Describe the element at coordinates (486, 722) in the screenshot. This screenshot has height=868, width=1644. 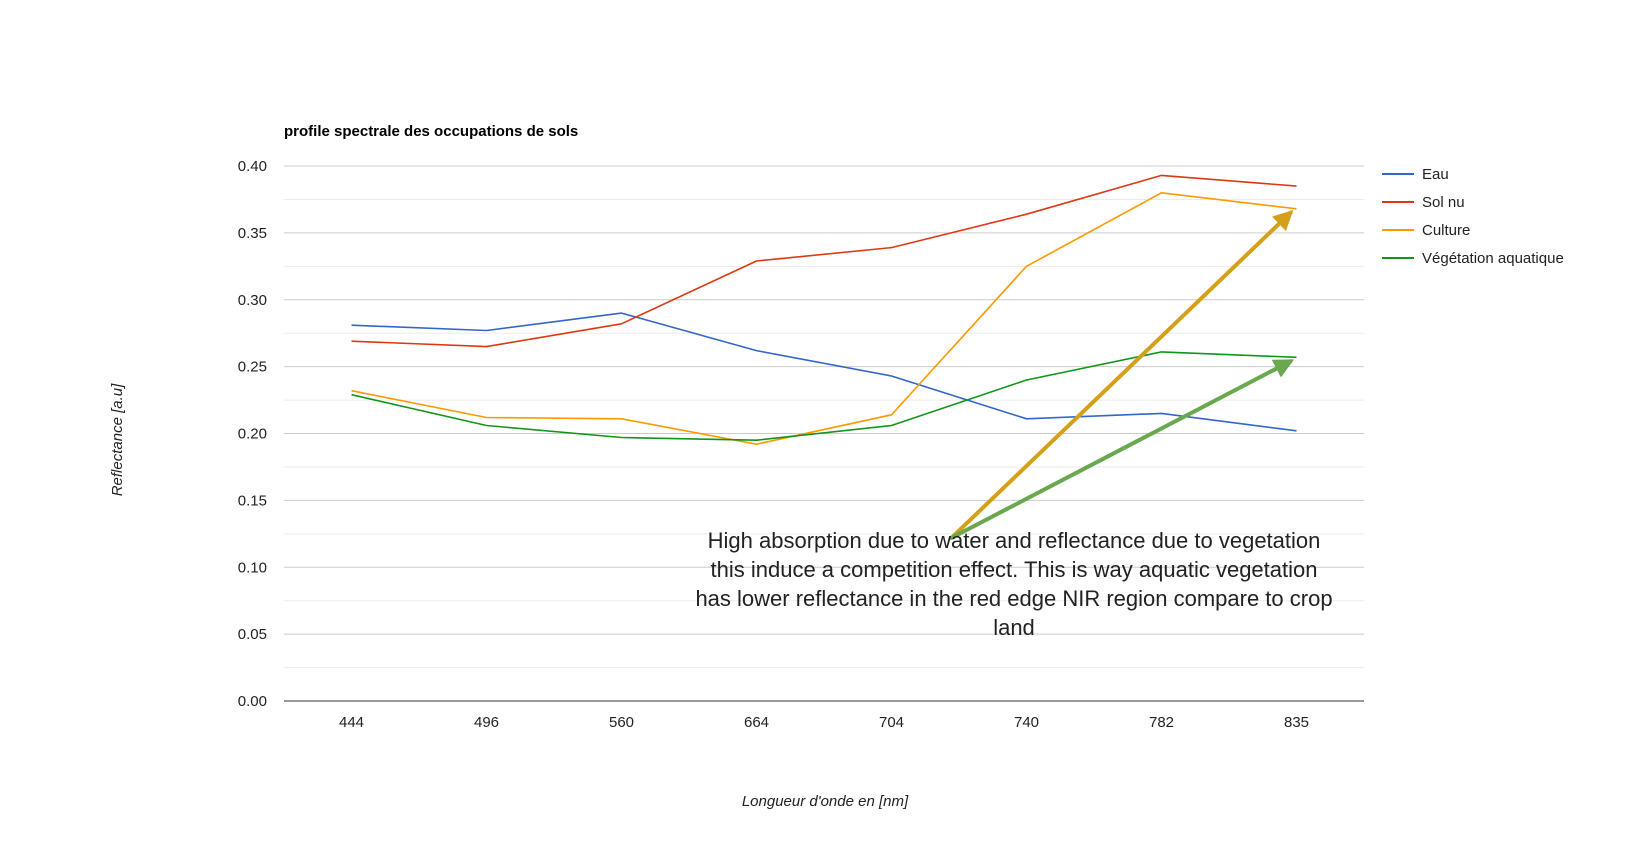
I see `x-tick-label: 496` at that location.